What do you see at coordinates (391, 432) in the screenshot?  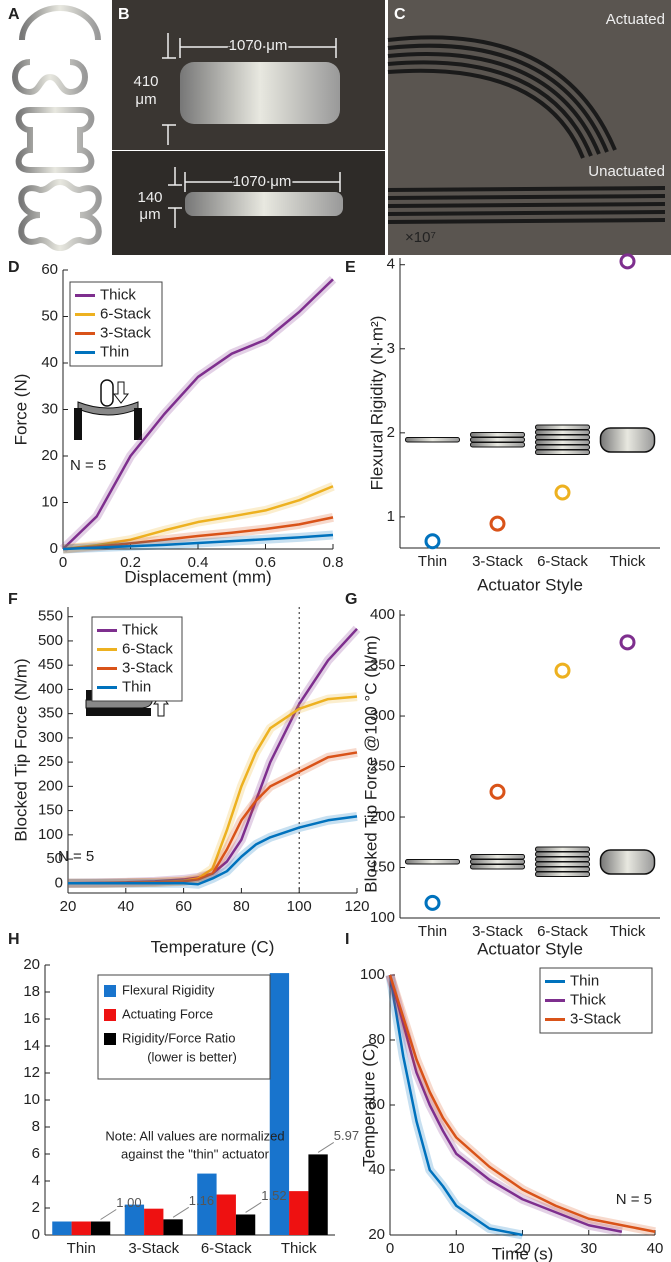 I see `y-tick-label: 2` at bounding box center [391, 432].